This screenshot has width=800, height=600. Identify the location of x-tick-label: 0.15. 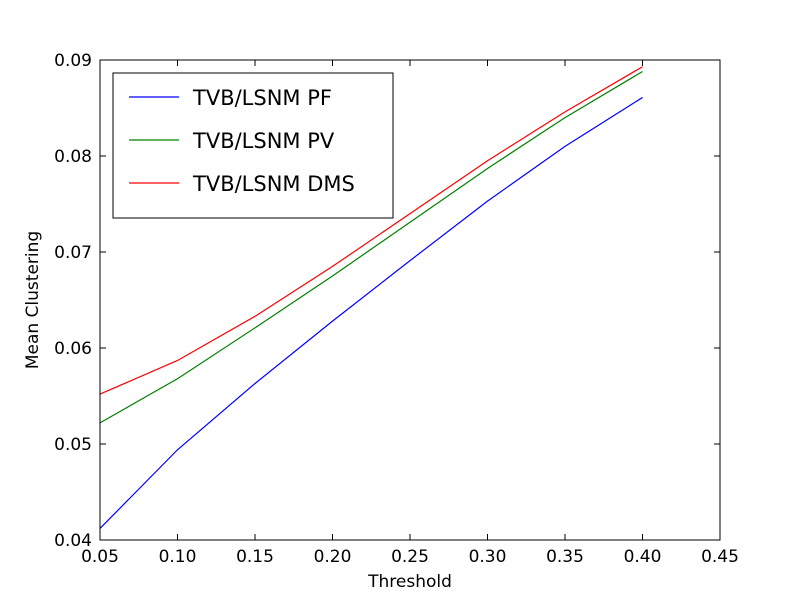
(255, 557).